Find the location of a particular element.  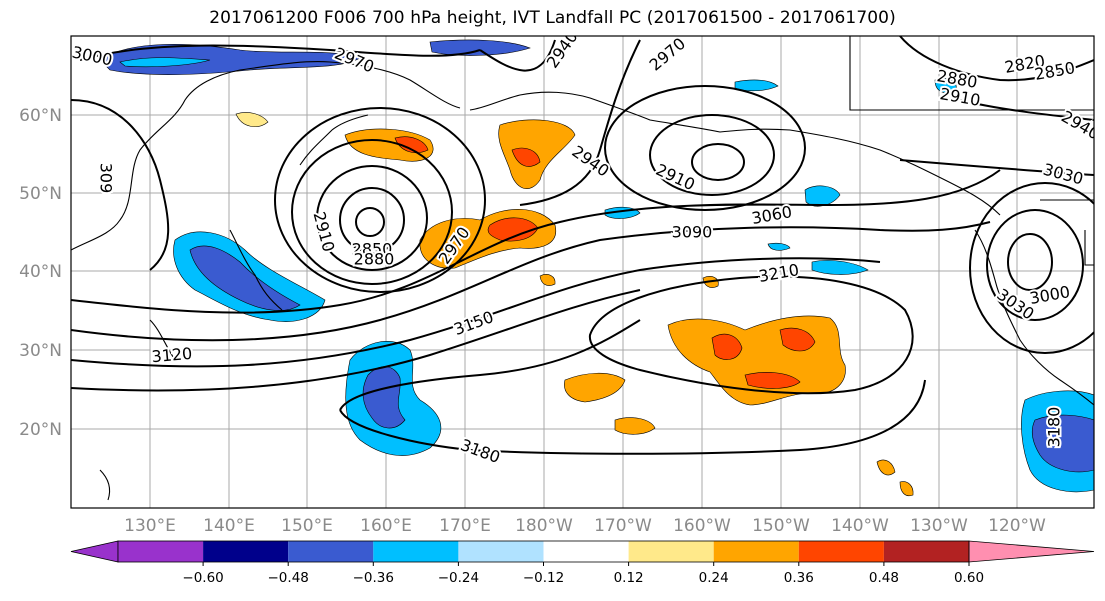

longitude-label: 170°W is located at coordinates (623, 526).